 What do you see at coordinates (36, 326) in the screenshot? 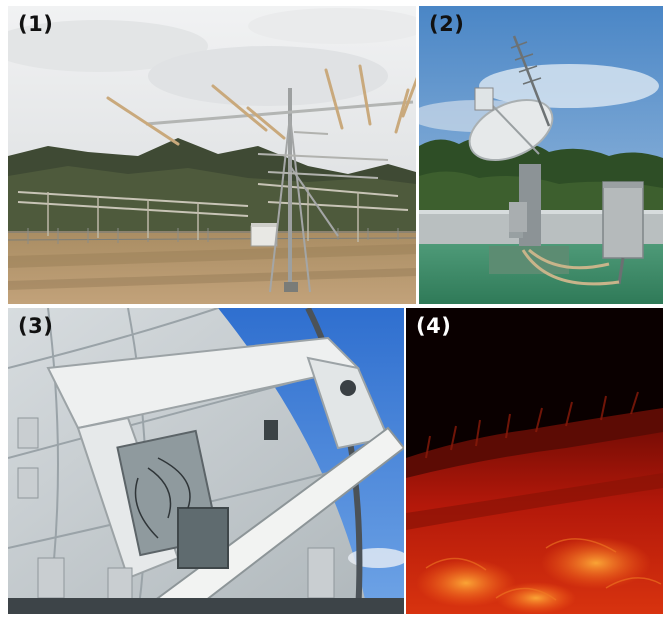
I see `panel-label: (3)` at bounding box center [36, 326].